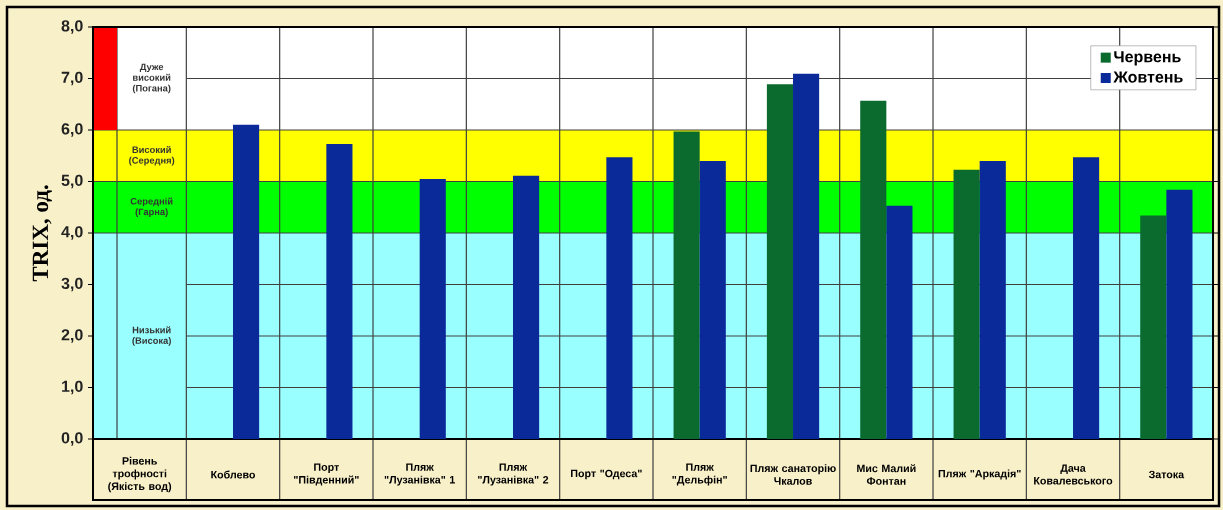  I want to click on band-label: Дуже високий (Погана), so click(151, 78).